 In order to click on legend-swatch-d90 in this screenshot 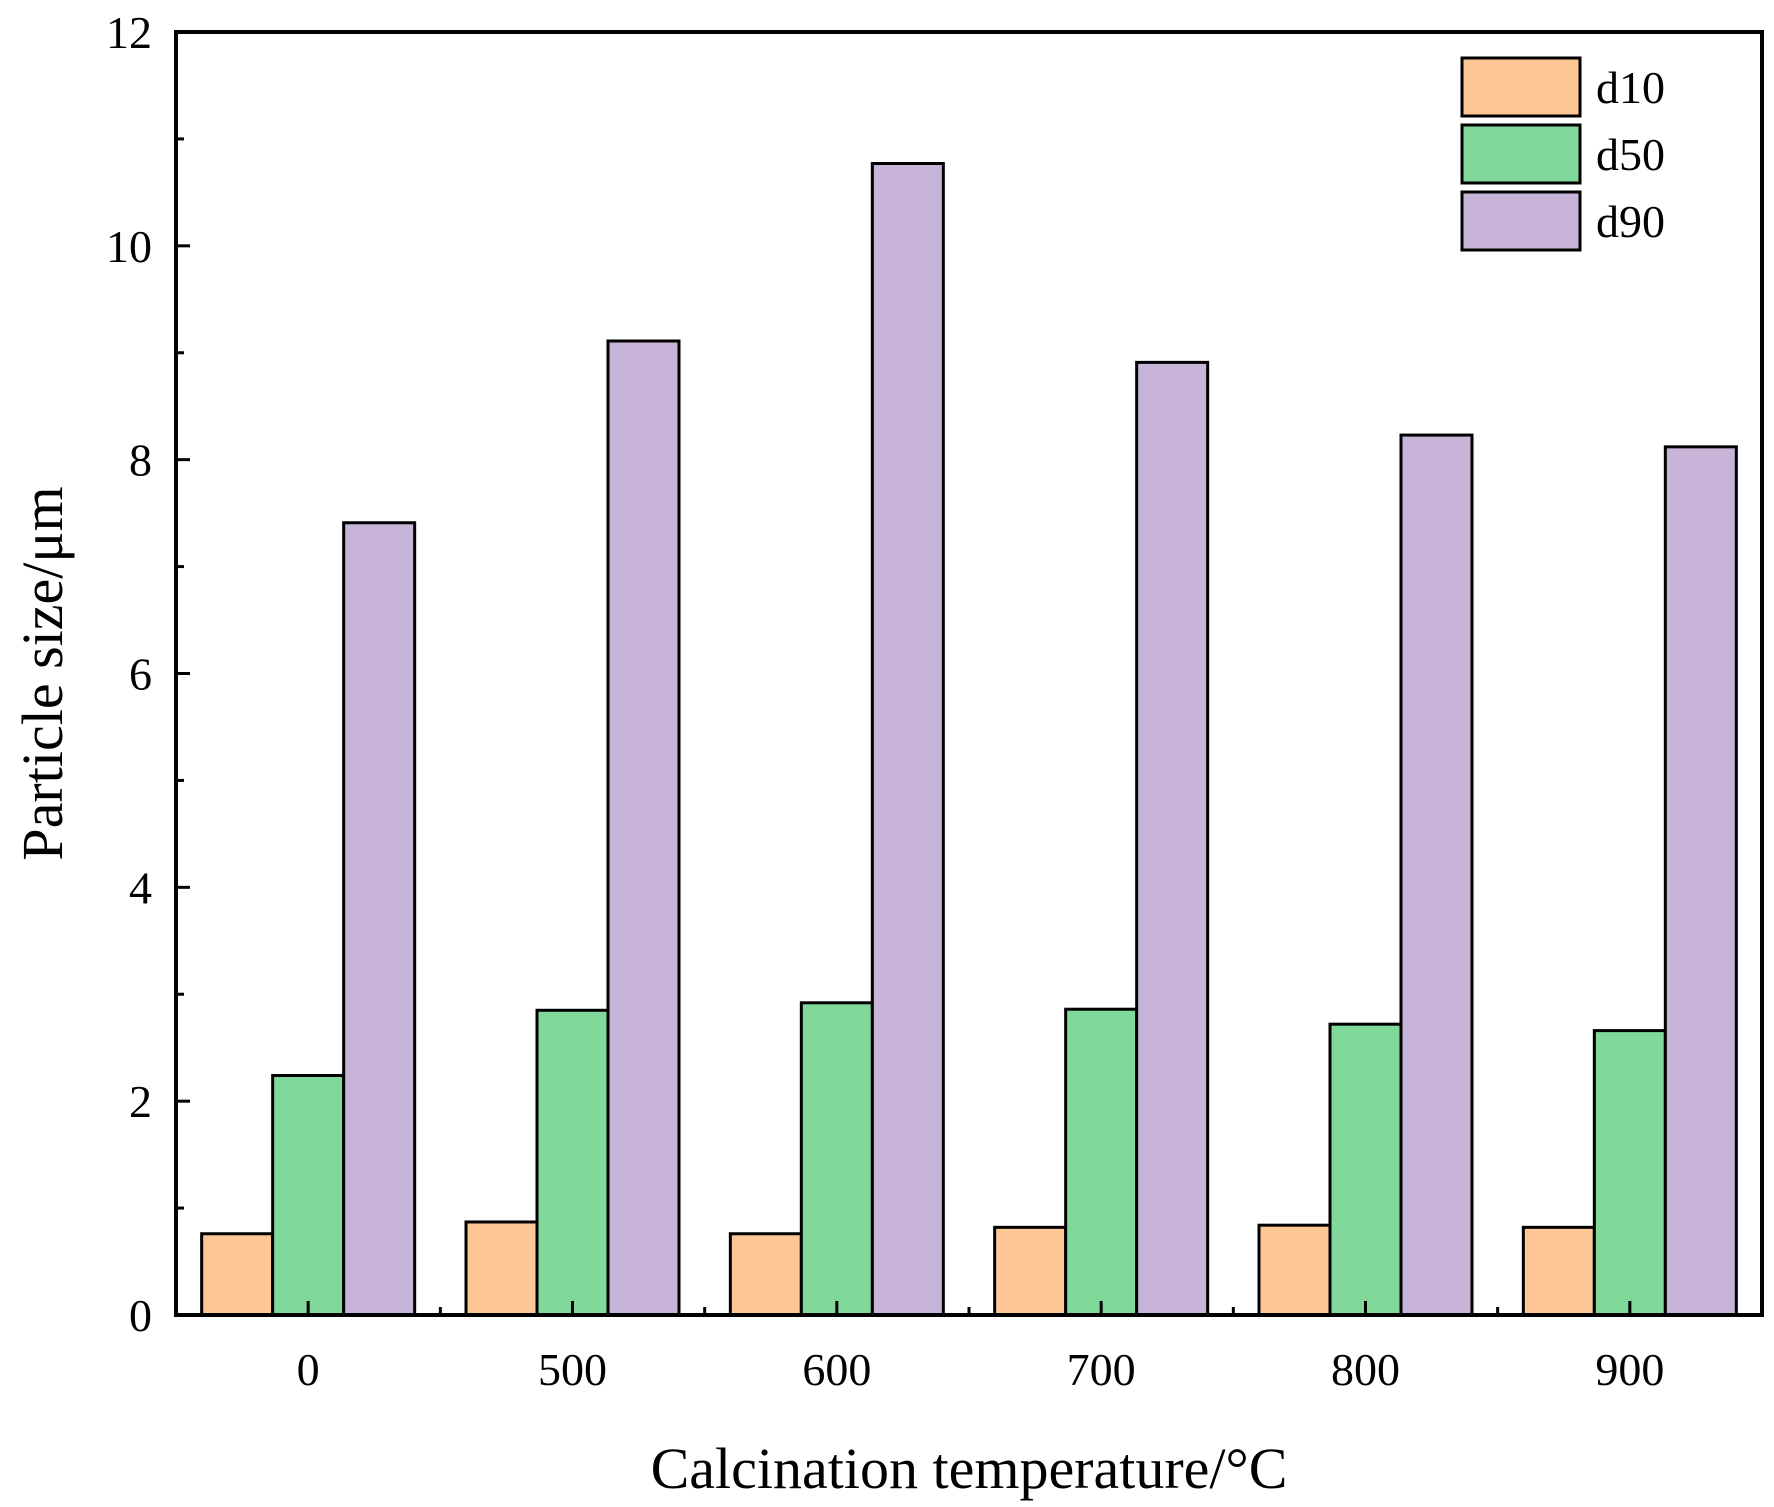, I will do `click(1521, 221)`.